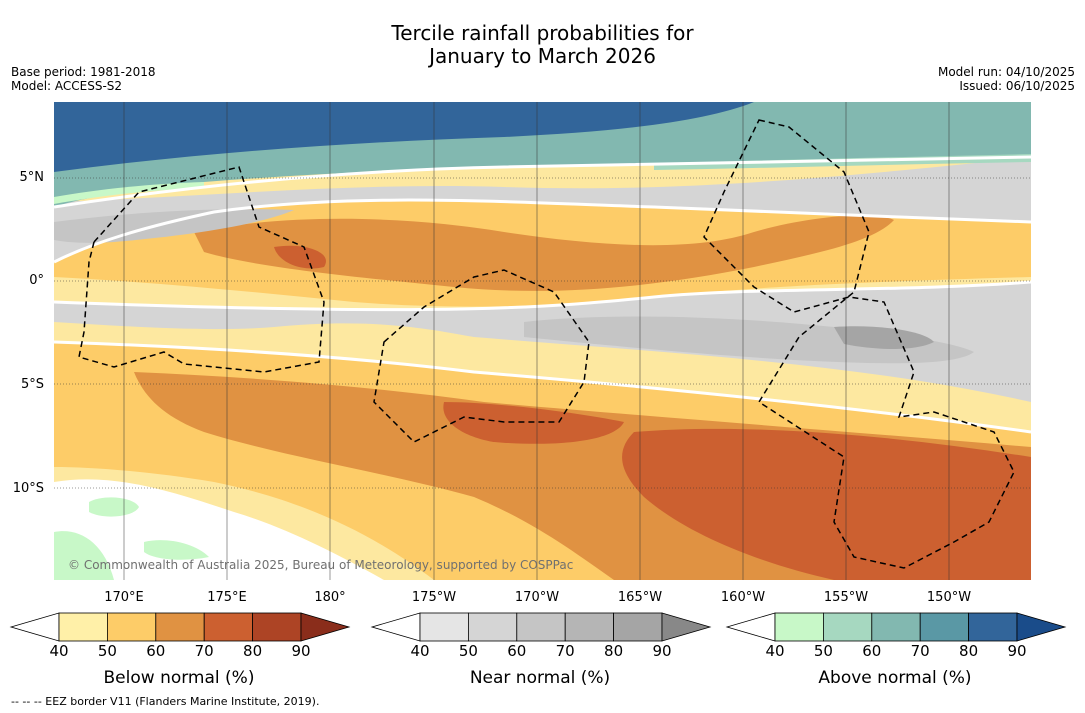 The image size is (1085, 713). What do you see at coordinates (83, 72) in the screenshot?
I see `base-period-text: Base period: 1981-2018` at bounding box center [83, 72].